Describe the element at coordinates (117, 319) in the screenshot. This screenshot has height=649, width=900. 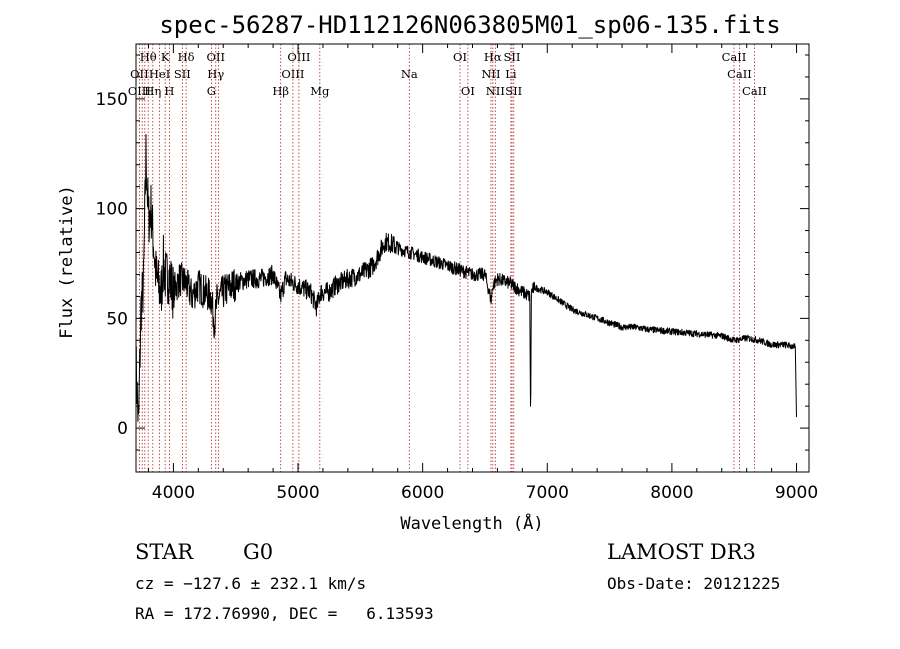
I see `y-tick-label: 50` at that location.